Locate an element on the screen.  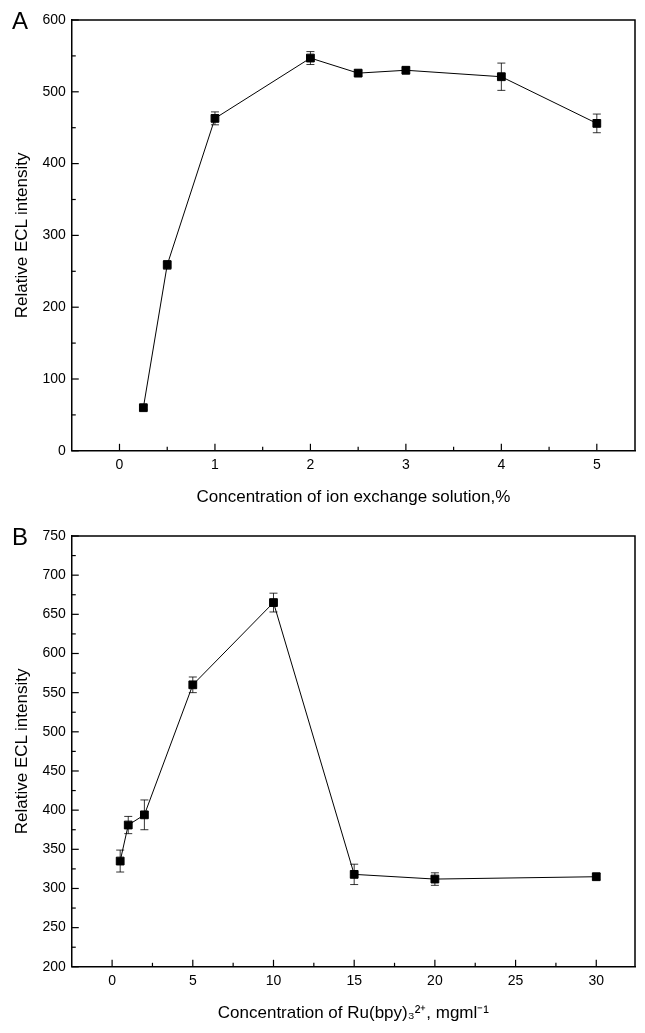
y-tick-label: 250 is located at coordinates (54, 926).